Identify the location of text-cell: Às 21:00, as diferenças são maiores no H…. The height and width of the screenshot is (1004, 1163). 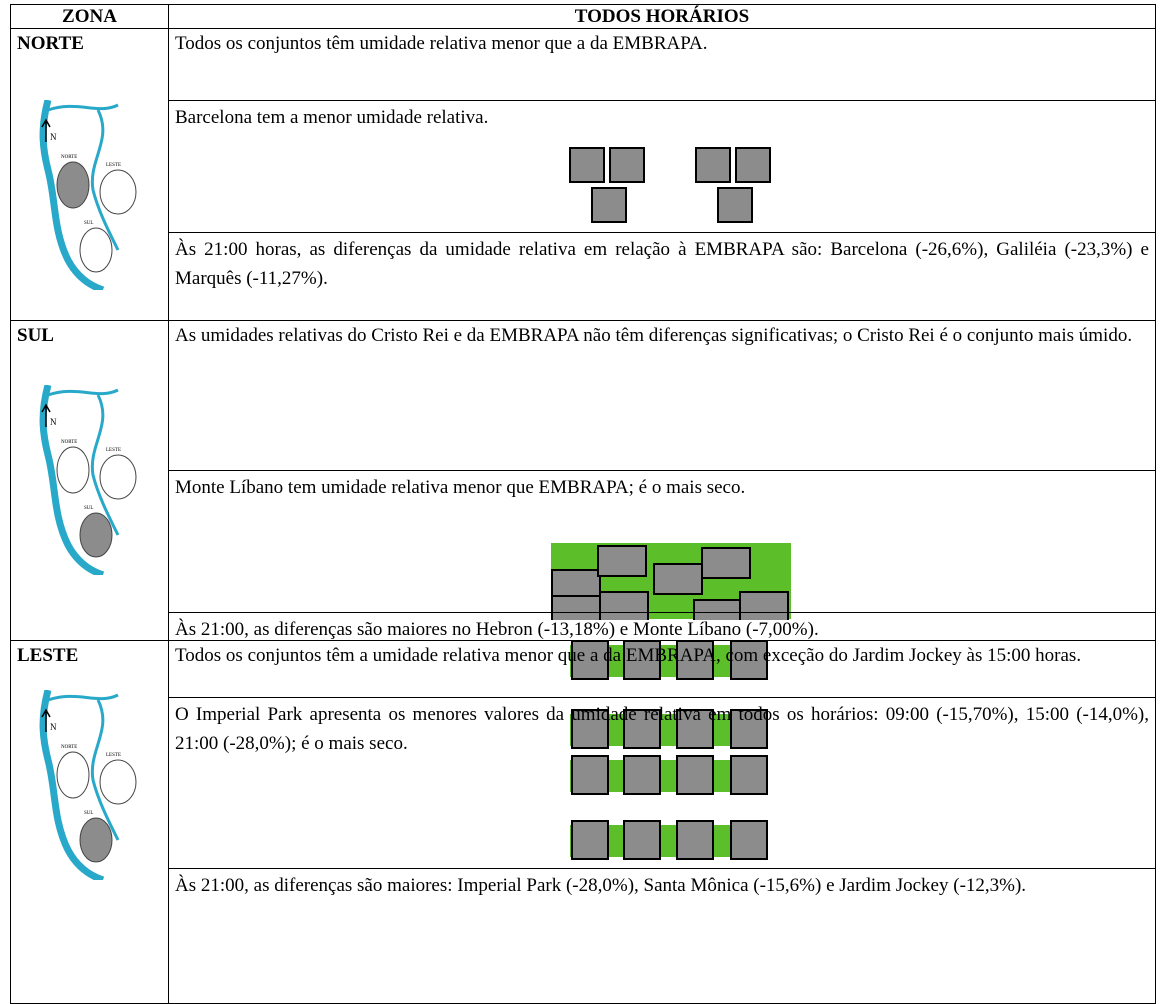
(662, 626).